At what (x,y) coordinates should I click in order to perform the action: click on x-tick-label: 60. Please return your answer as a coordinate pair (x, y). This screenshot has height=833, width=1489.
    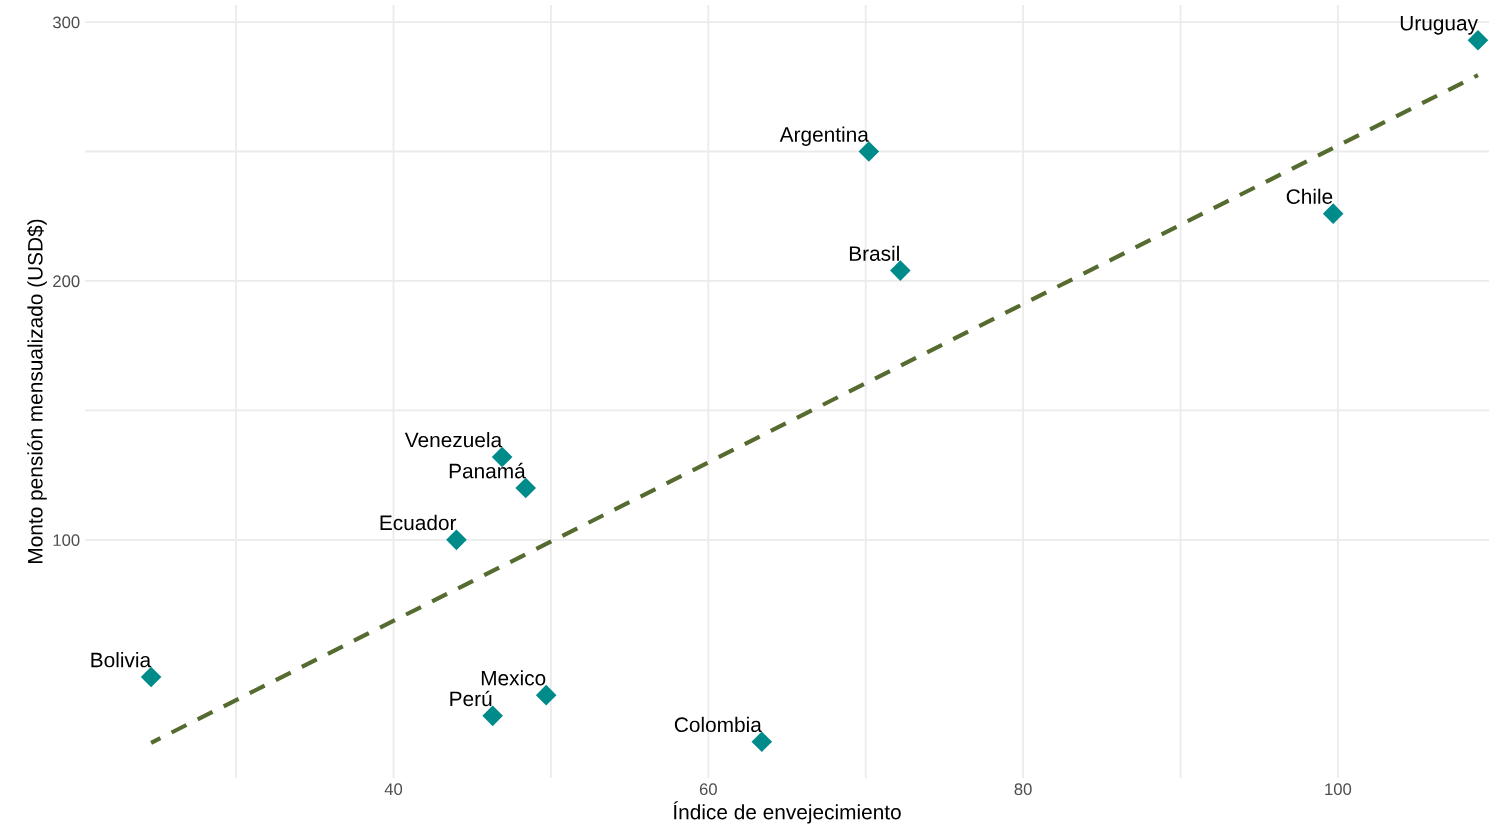
    Looking at the image, I should click on (708, 789).